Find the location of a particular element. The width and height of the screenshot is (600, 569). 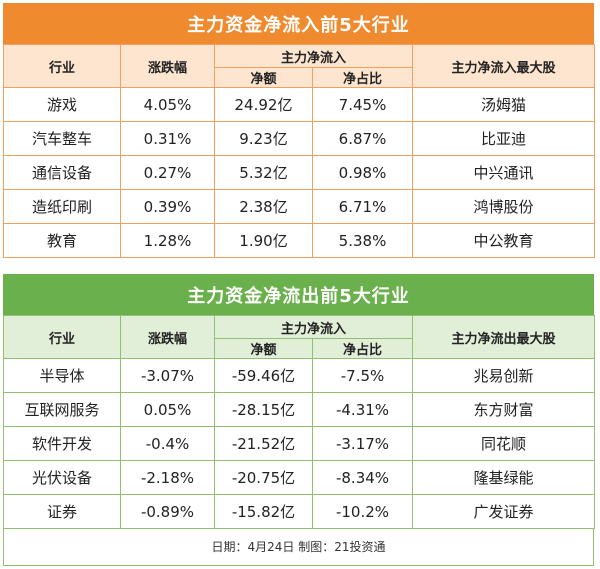

cell-change: 0.31% is located at coordinates (167, 138).